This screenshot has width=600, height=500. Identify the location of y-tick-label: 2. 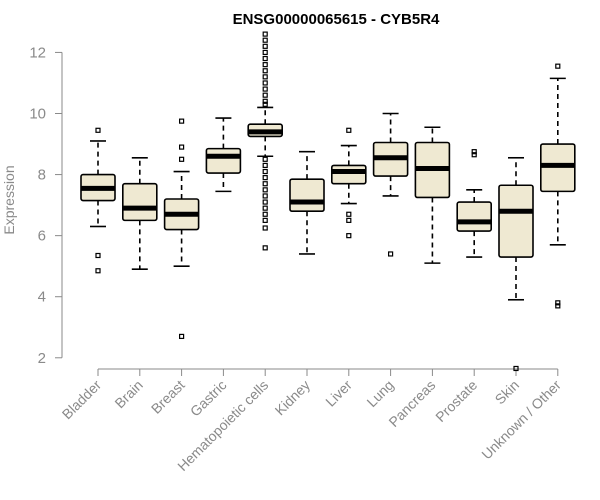
(42, 358).